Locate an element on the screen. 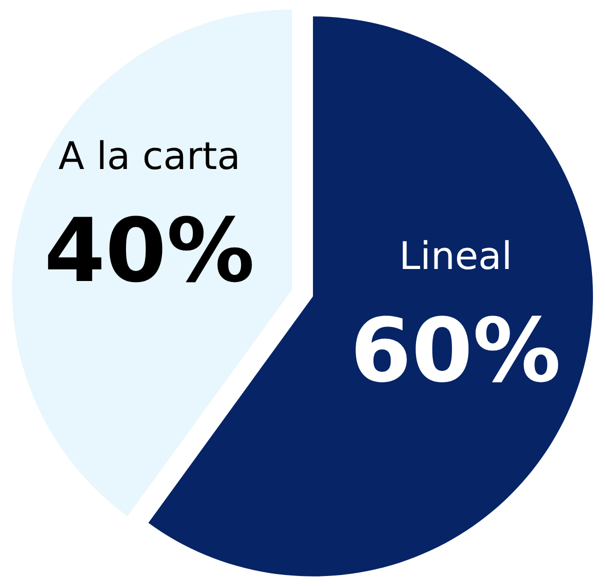 Image resolution: width=605 pixels, height=586 pixels. data-label: 40% is located at coordinates (149, 250).